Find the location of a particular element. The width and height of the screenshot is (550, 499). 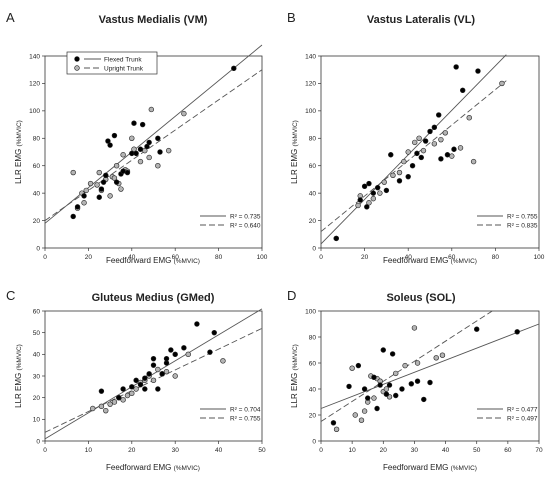

legend-box is located at coordinates (112, 63).